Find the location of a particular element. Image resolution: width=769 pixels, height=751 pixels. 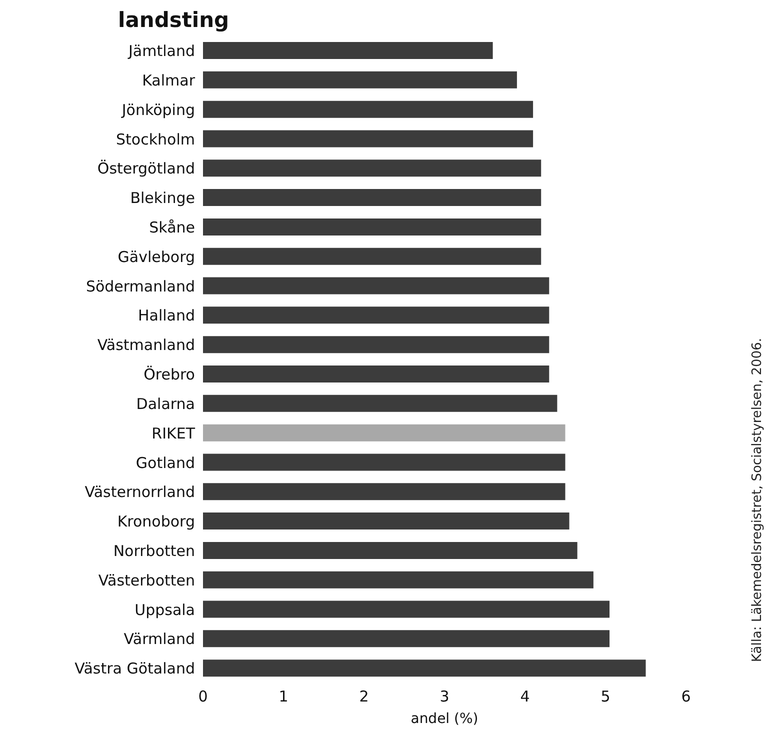

y-tick-label: Värmland is located at coordinates (159, 639).